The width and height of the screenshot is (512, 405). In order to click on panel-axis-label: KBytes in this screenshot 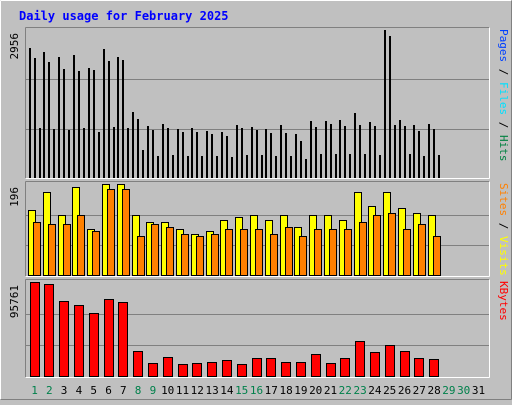, I will do `click(503, 301)`.